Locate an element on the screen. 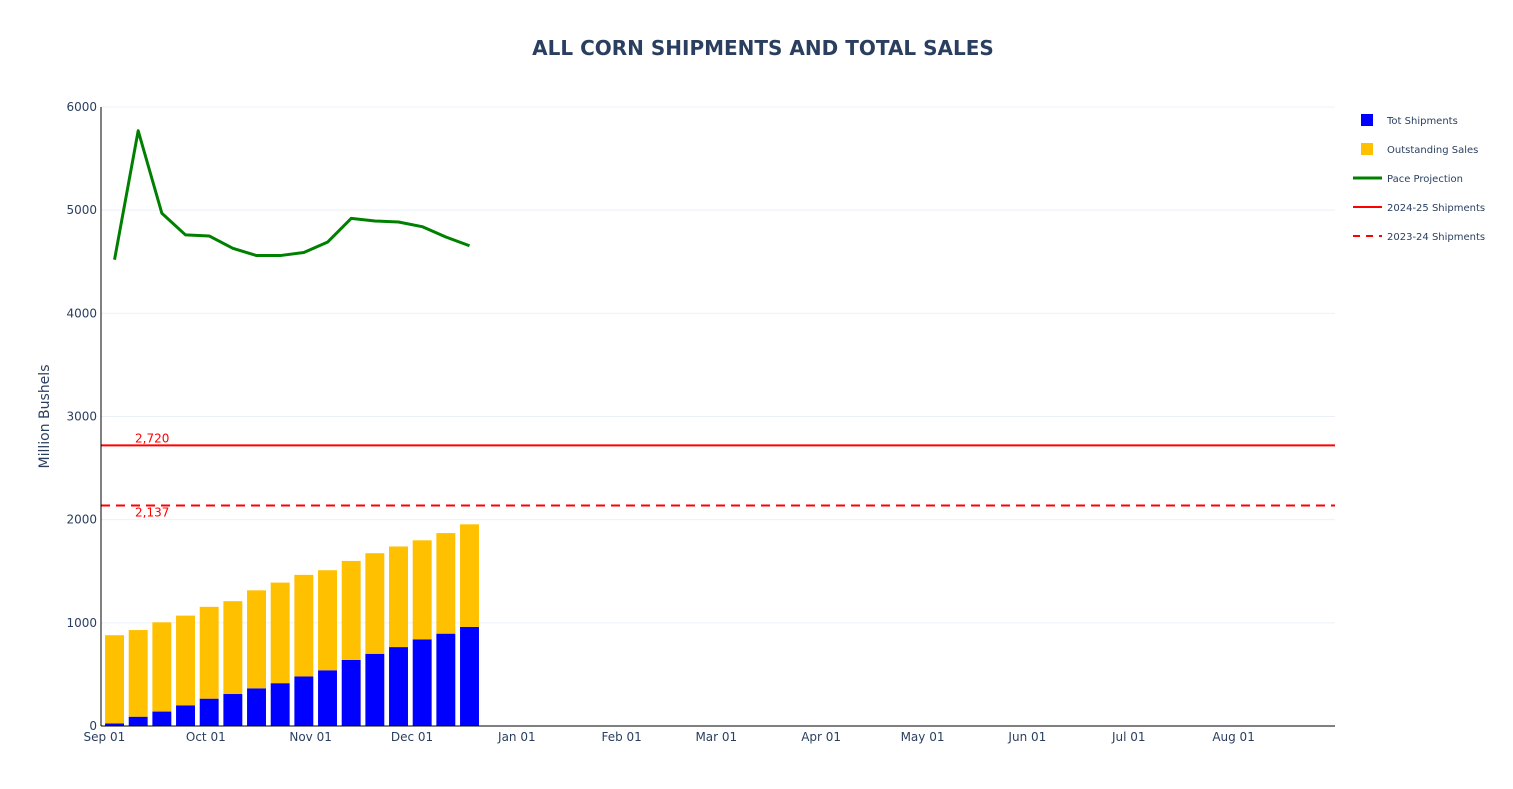  y-axis-title: Million Bushels is located at coordinates (45, 417).